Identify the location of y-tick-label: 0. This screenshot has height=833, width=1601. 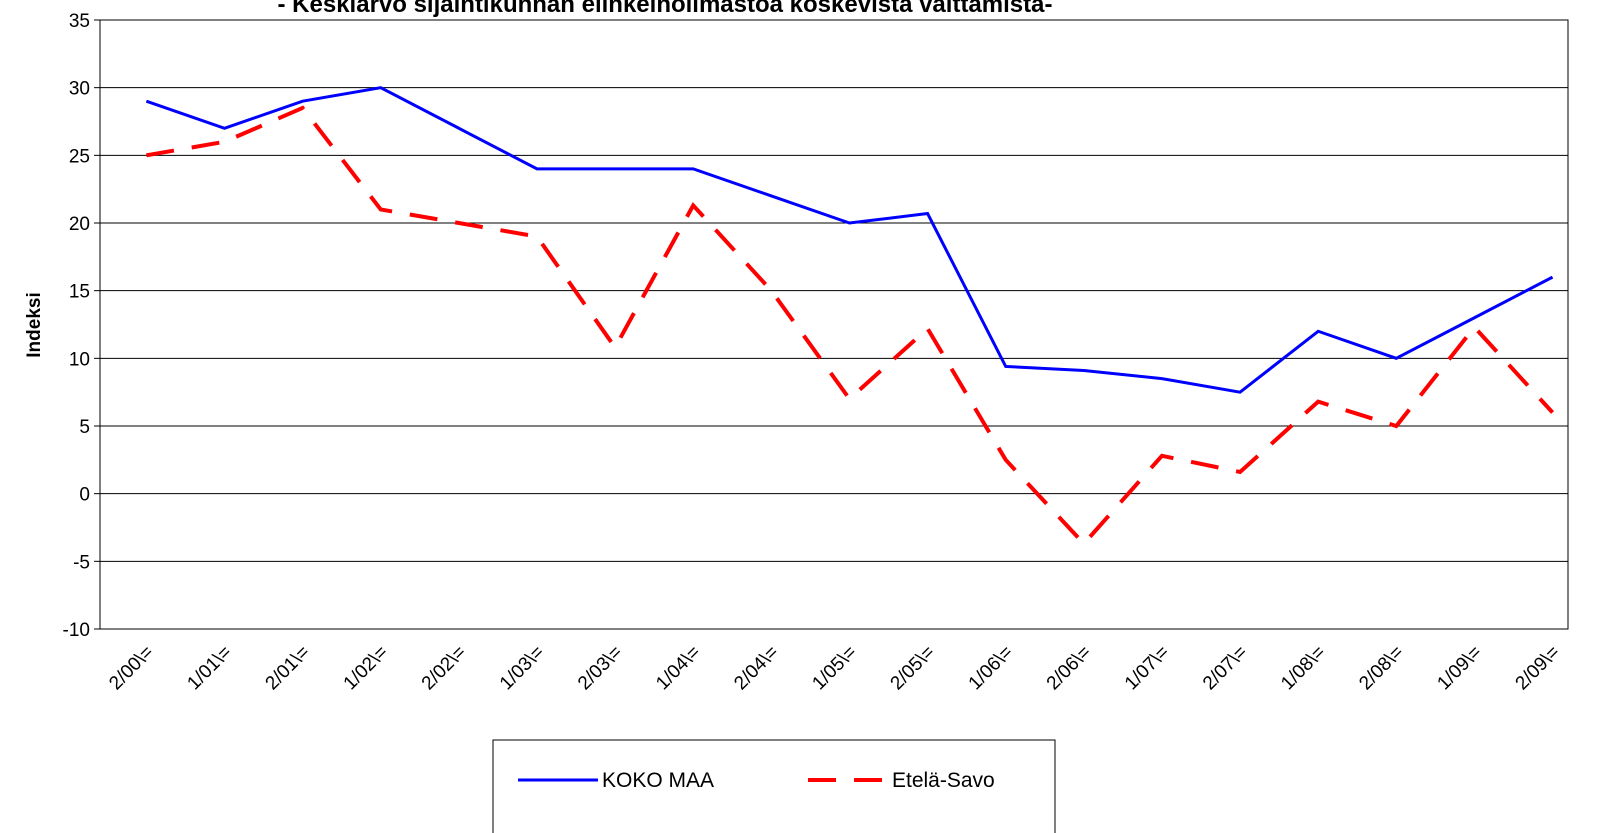
(84, 495).